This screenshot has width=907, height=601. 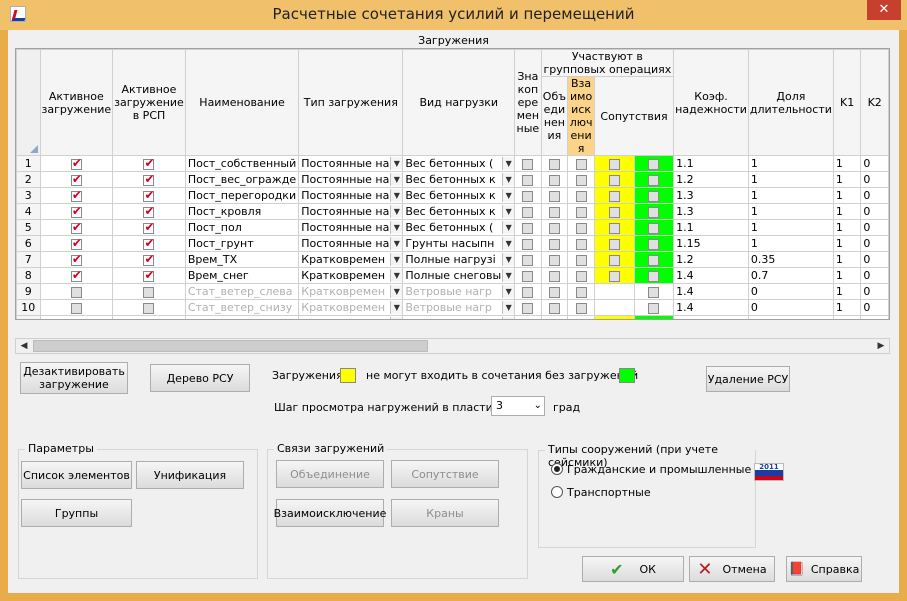 What do you see at coordinates (445, 513) in the screenshot?
I see `cranes-button: Краны` at bounding box center [445, 513].